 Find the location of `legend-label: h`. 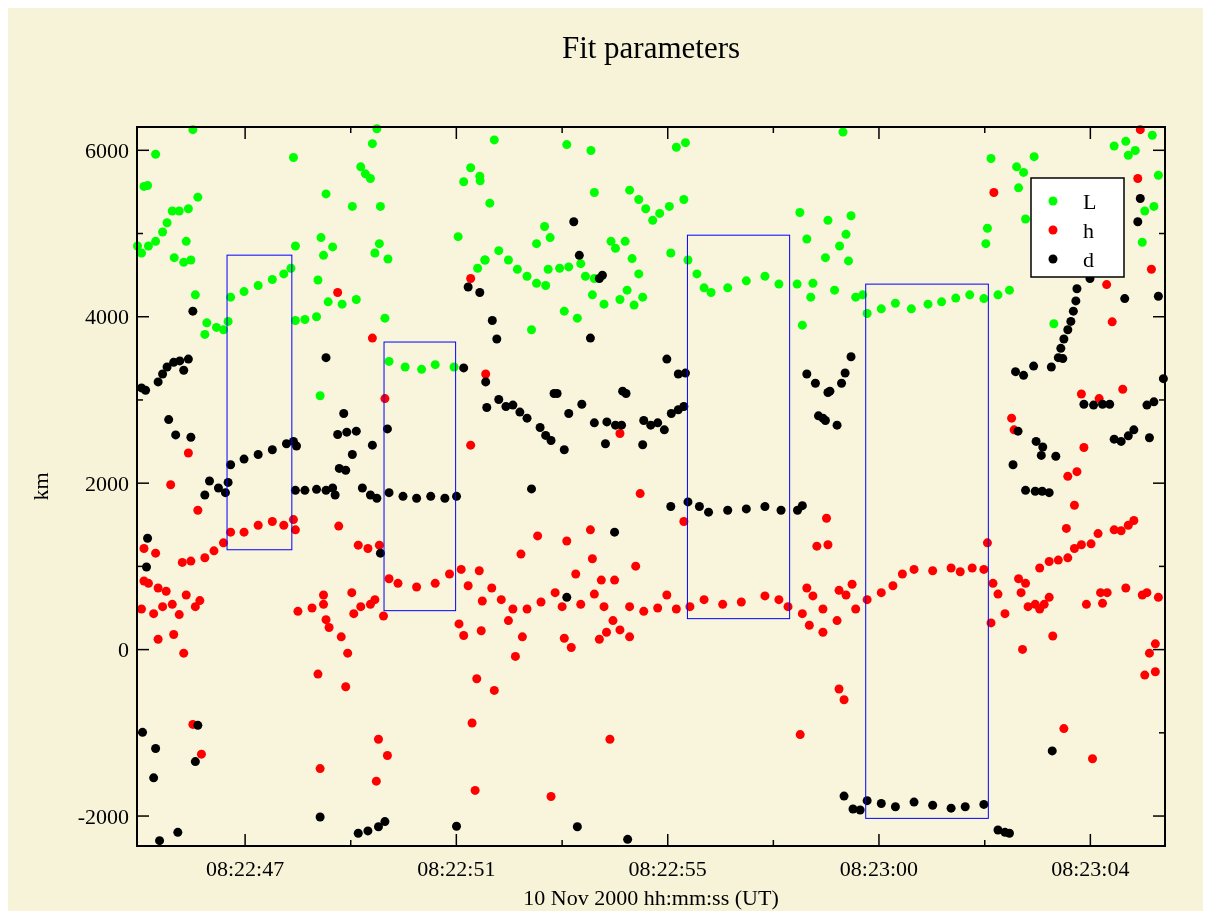

legend-label: h is located at coordinates (1088, 230).